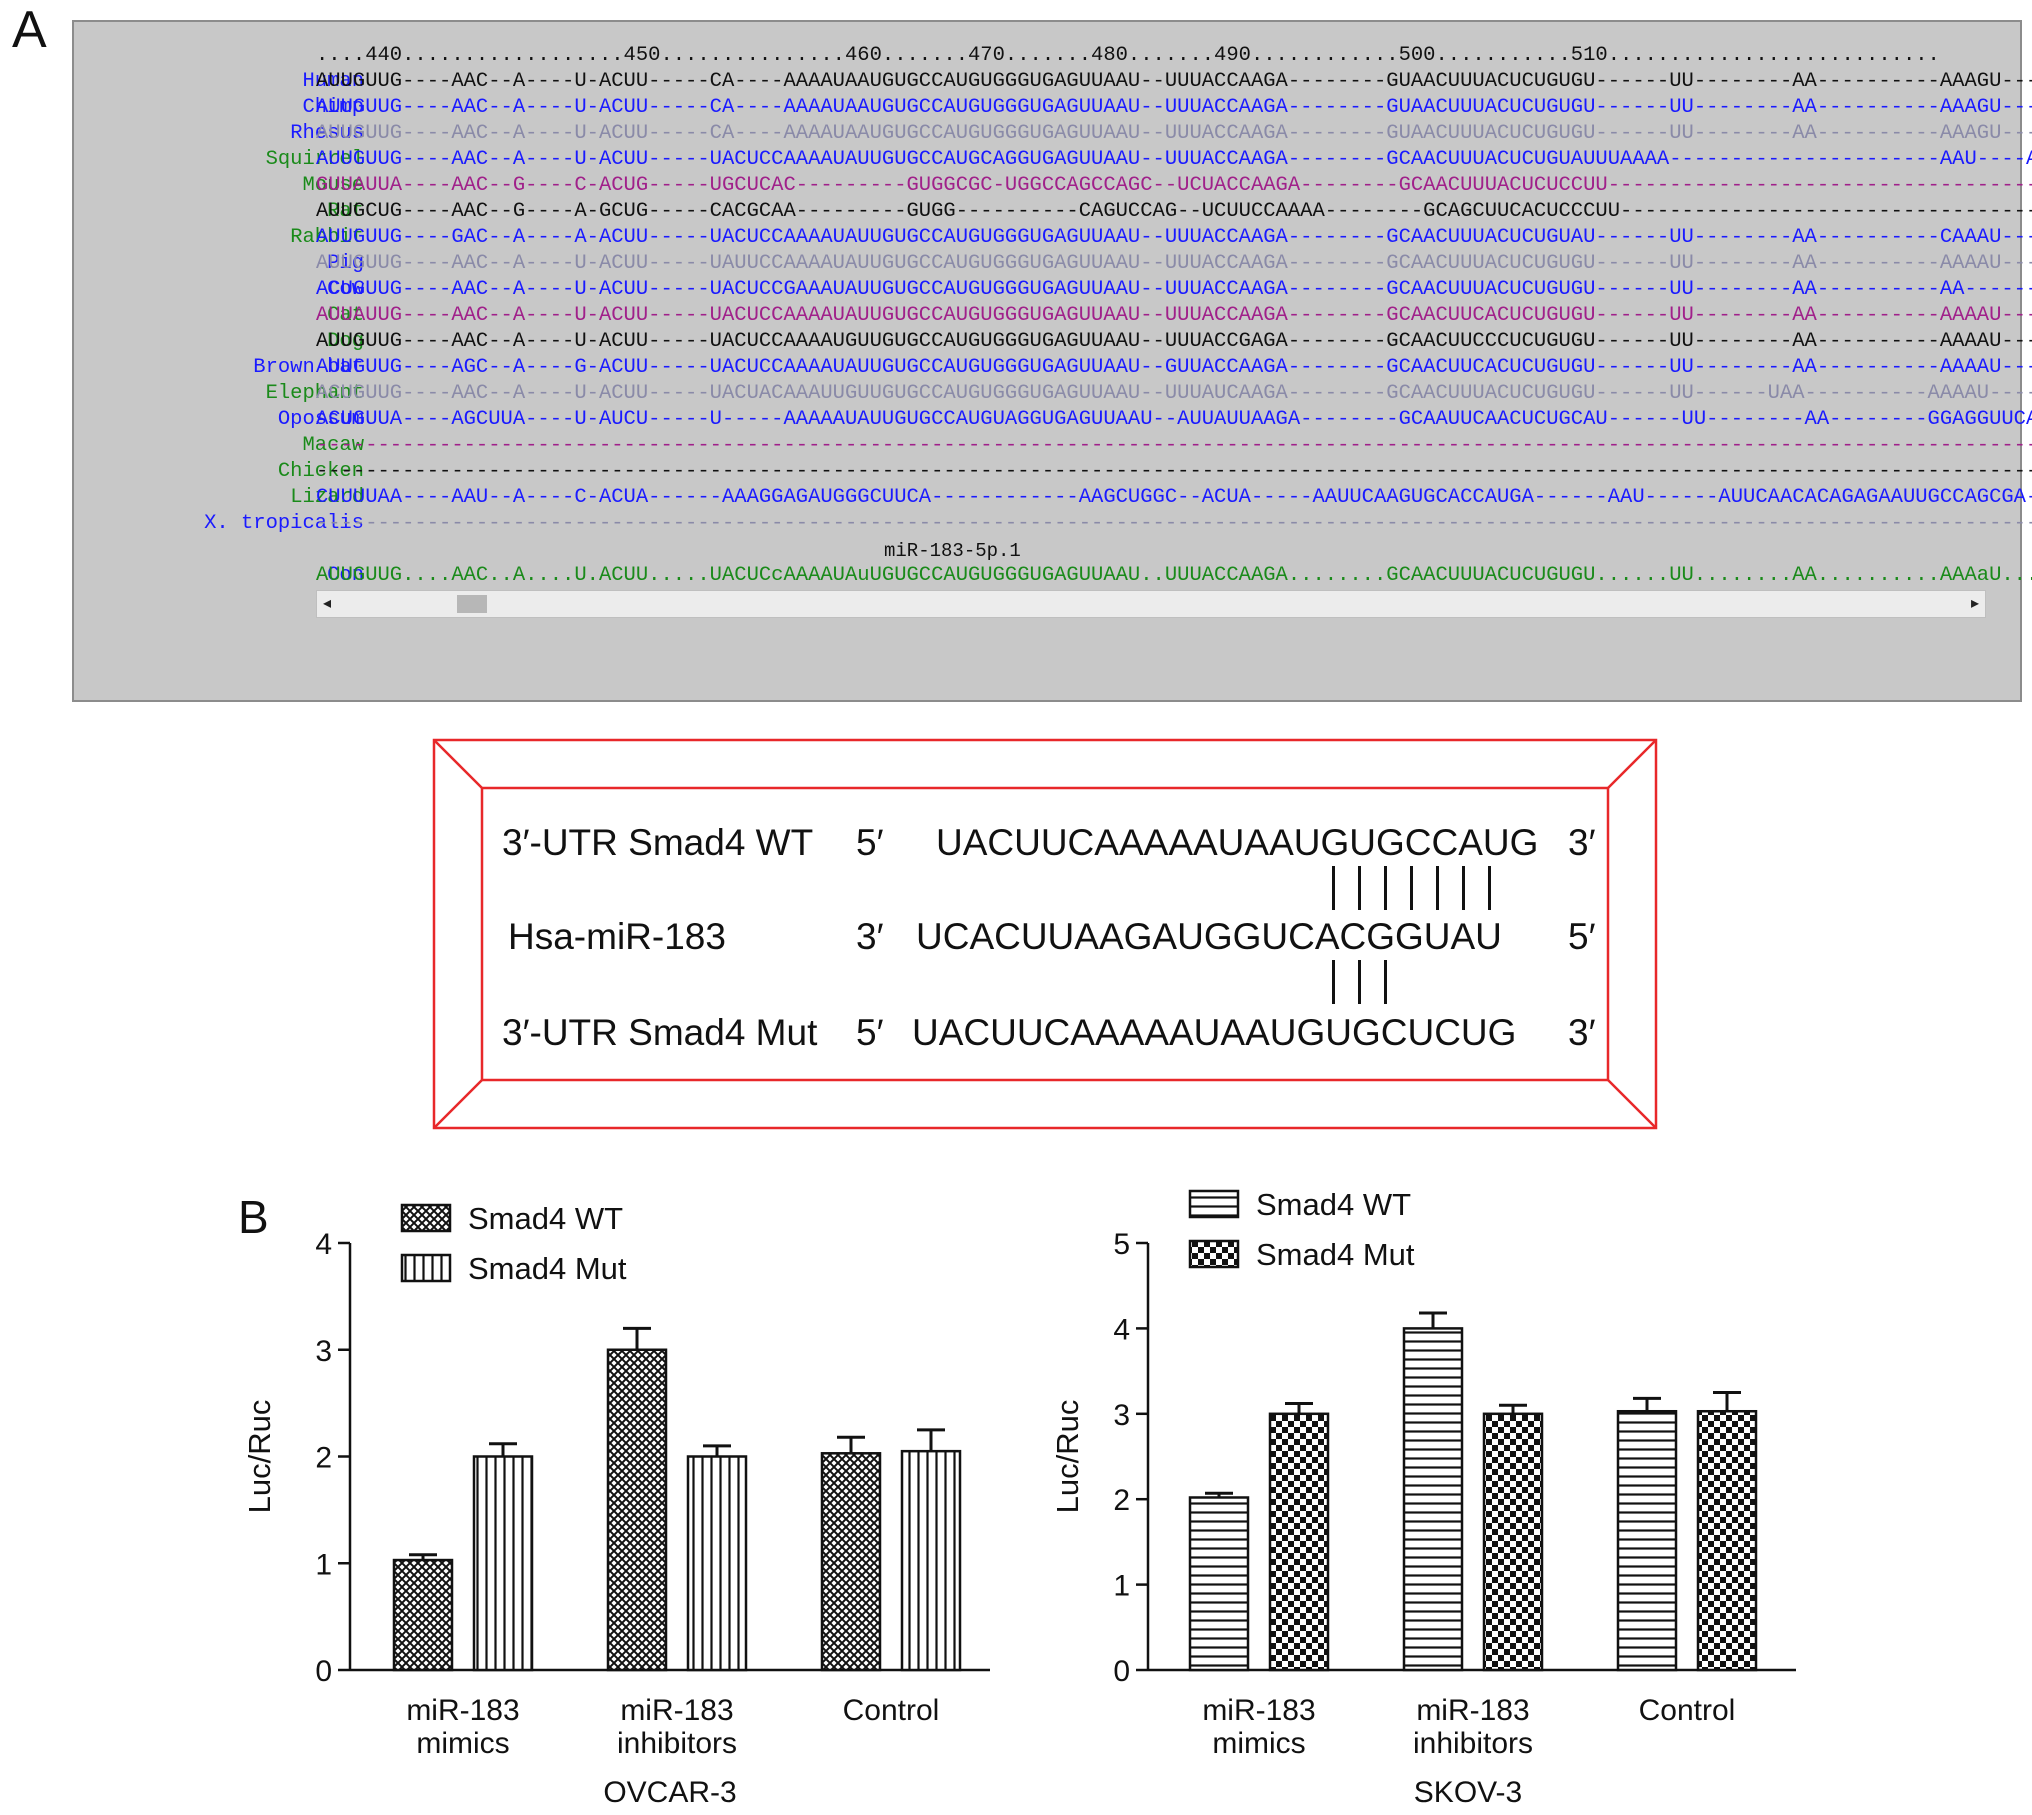 This screenshot has width=2032, height=1815. I want to click on species-name: Elephant, so click(314, 393).